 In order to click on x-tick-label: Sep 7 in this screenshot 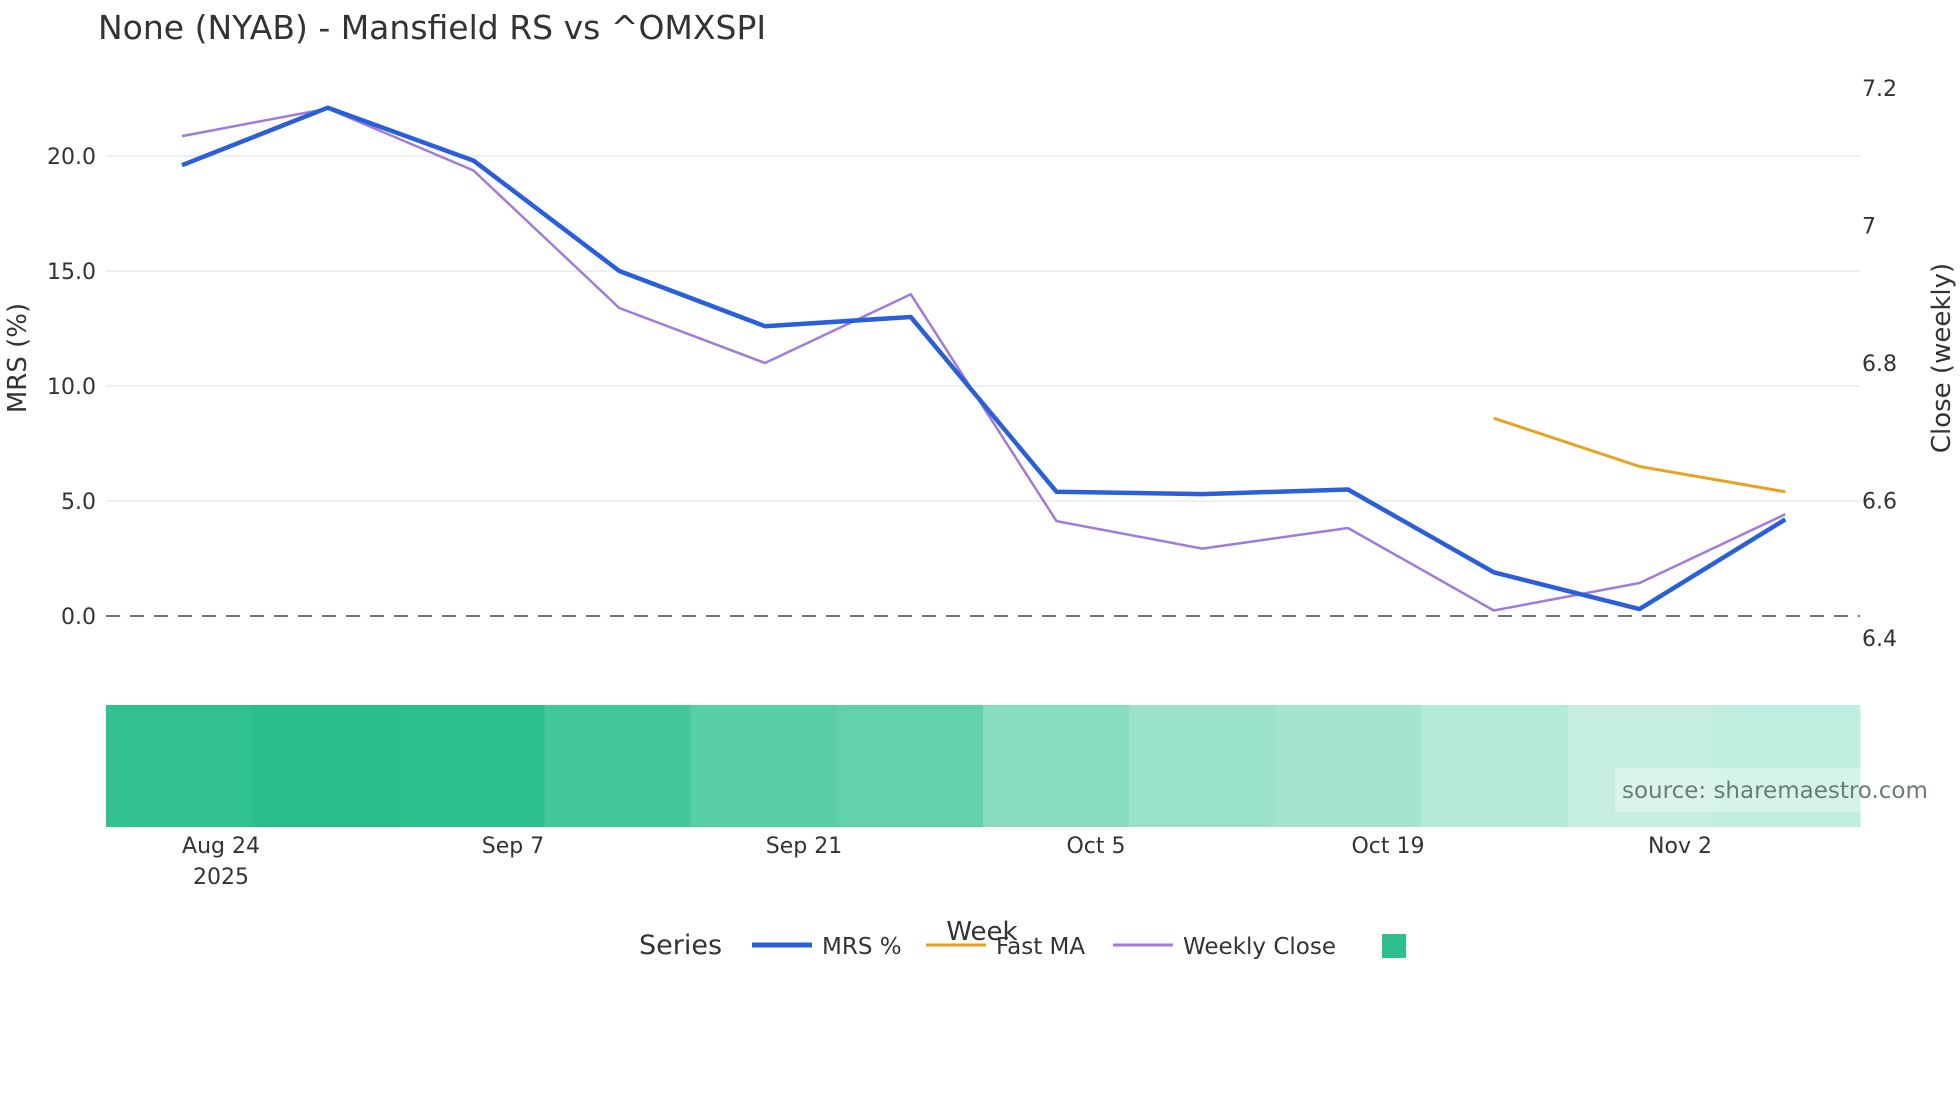, I will do `click(513, 846)`.